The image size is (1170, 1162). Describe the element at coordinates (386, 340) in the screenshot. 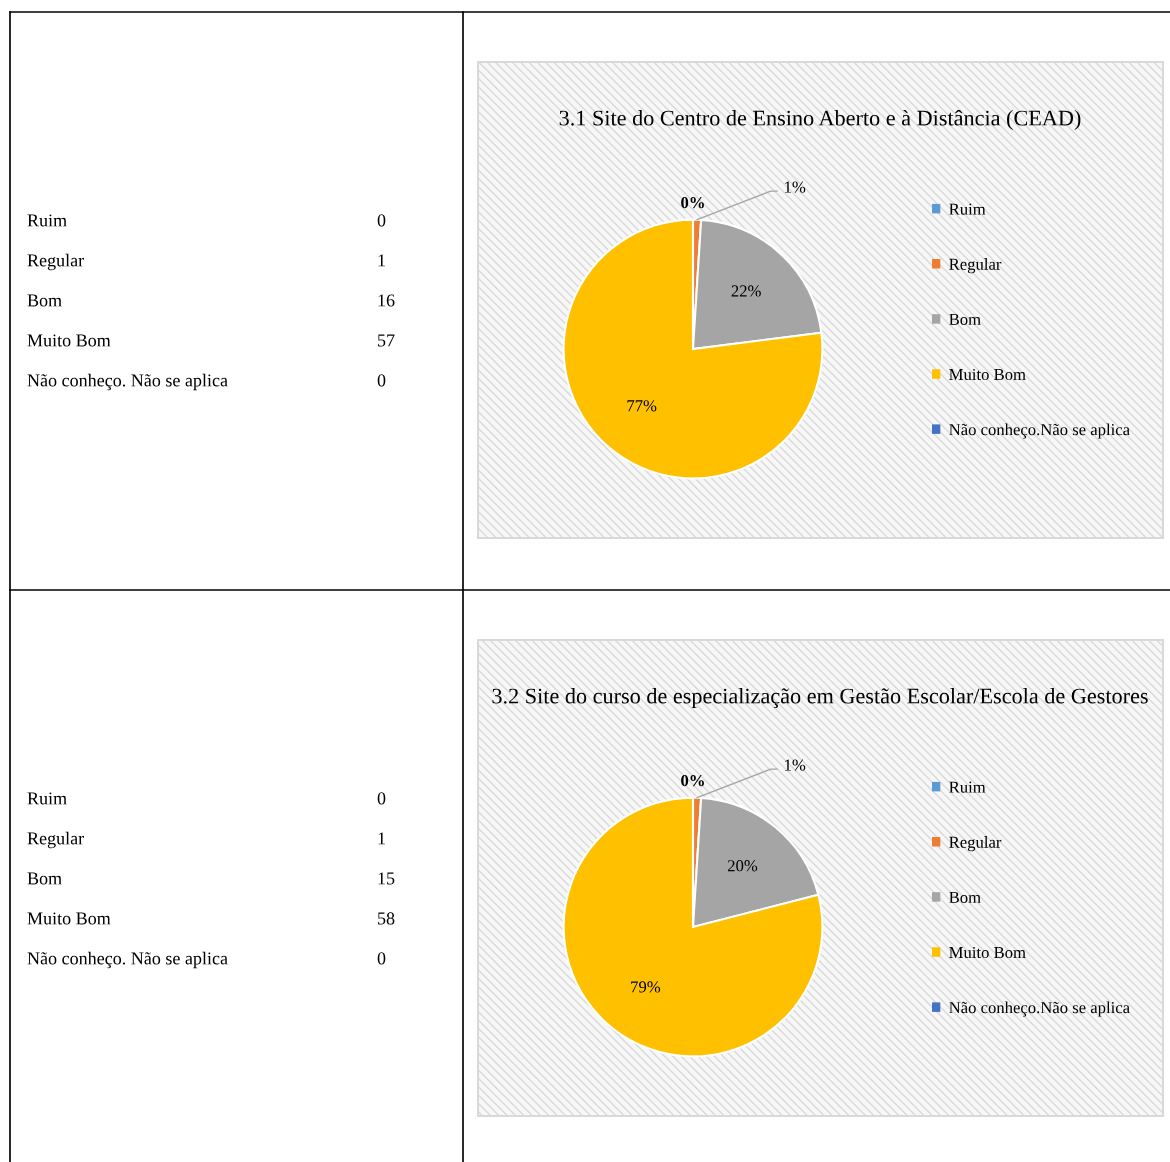

I see `text: 57` at that location.